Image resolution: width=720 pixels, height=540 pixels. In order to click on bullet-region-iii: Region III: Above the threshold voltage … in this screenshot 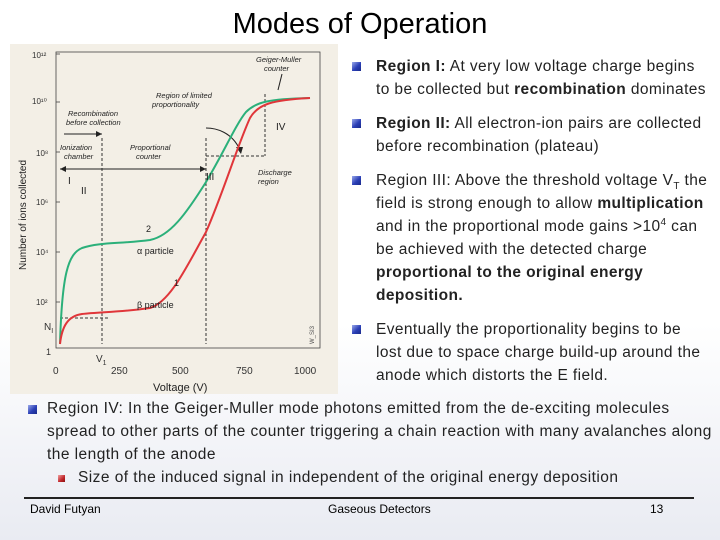, I will do `click(530, 238)`.